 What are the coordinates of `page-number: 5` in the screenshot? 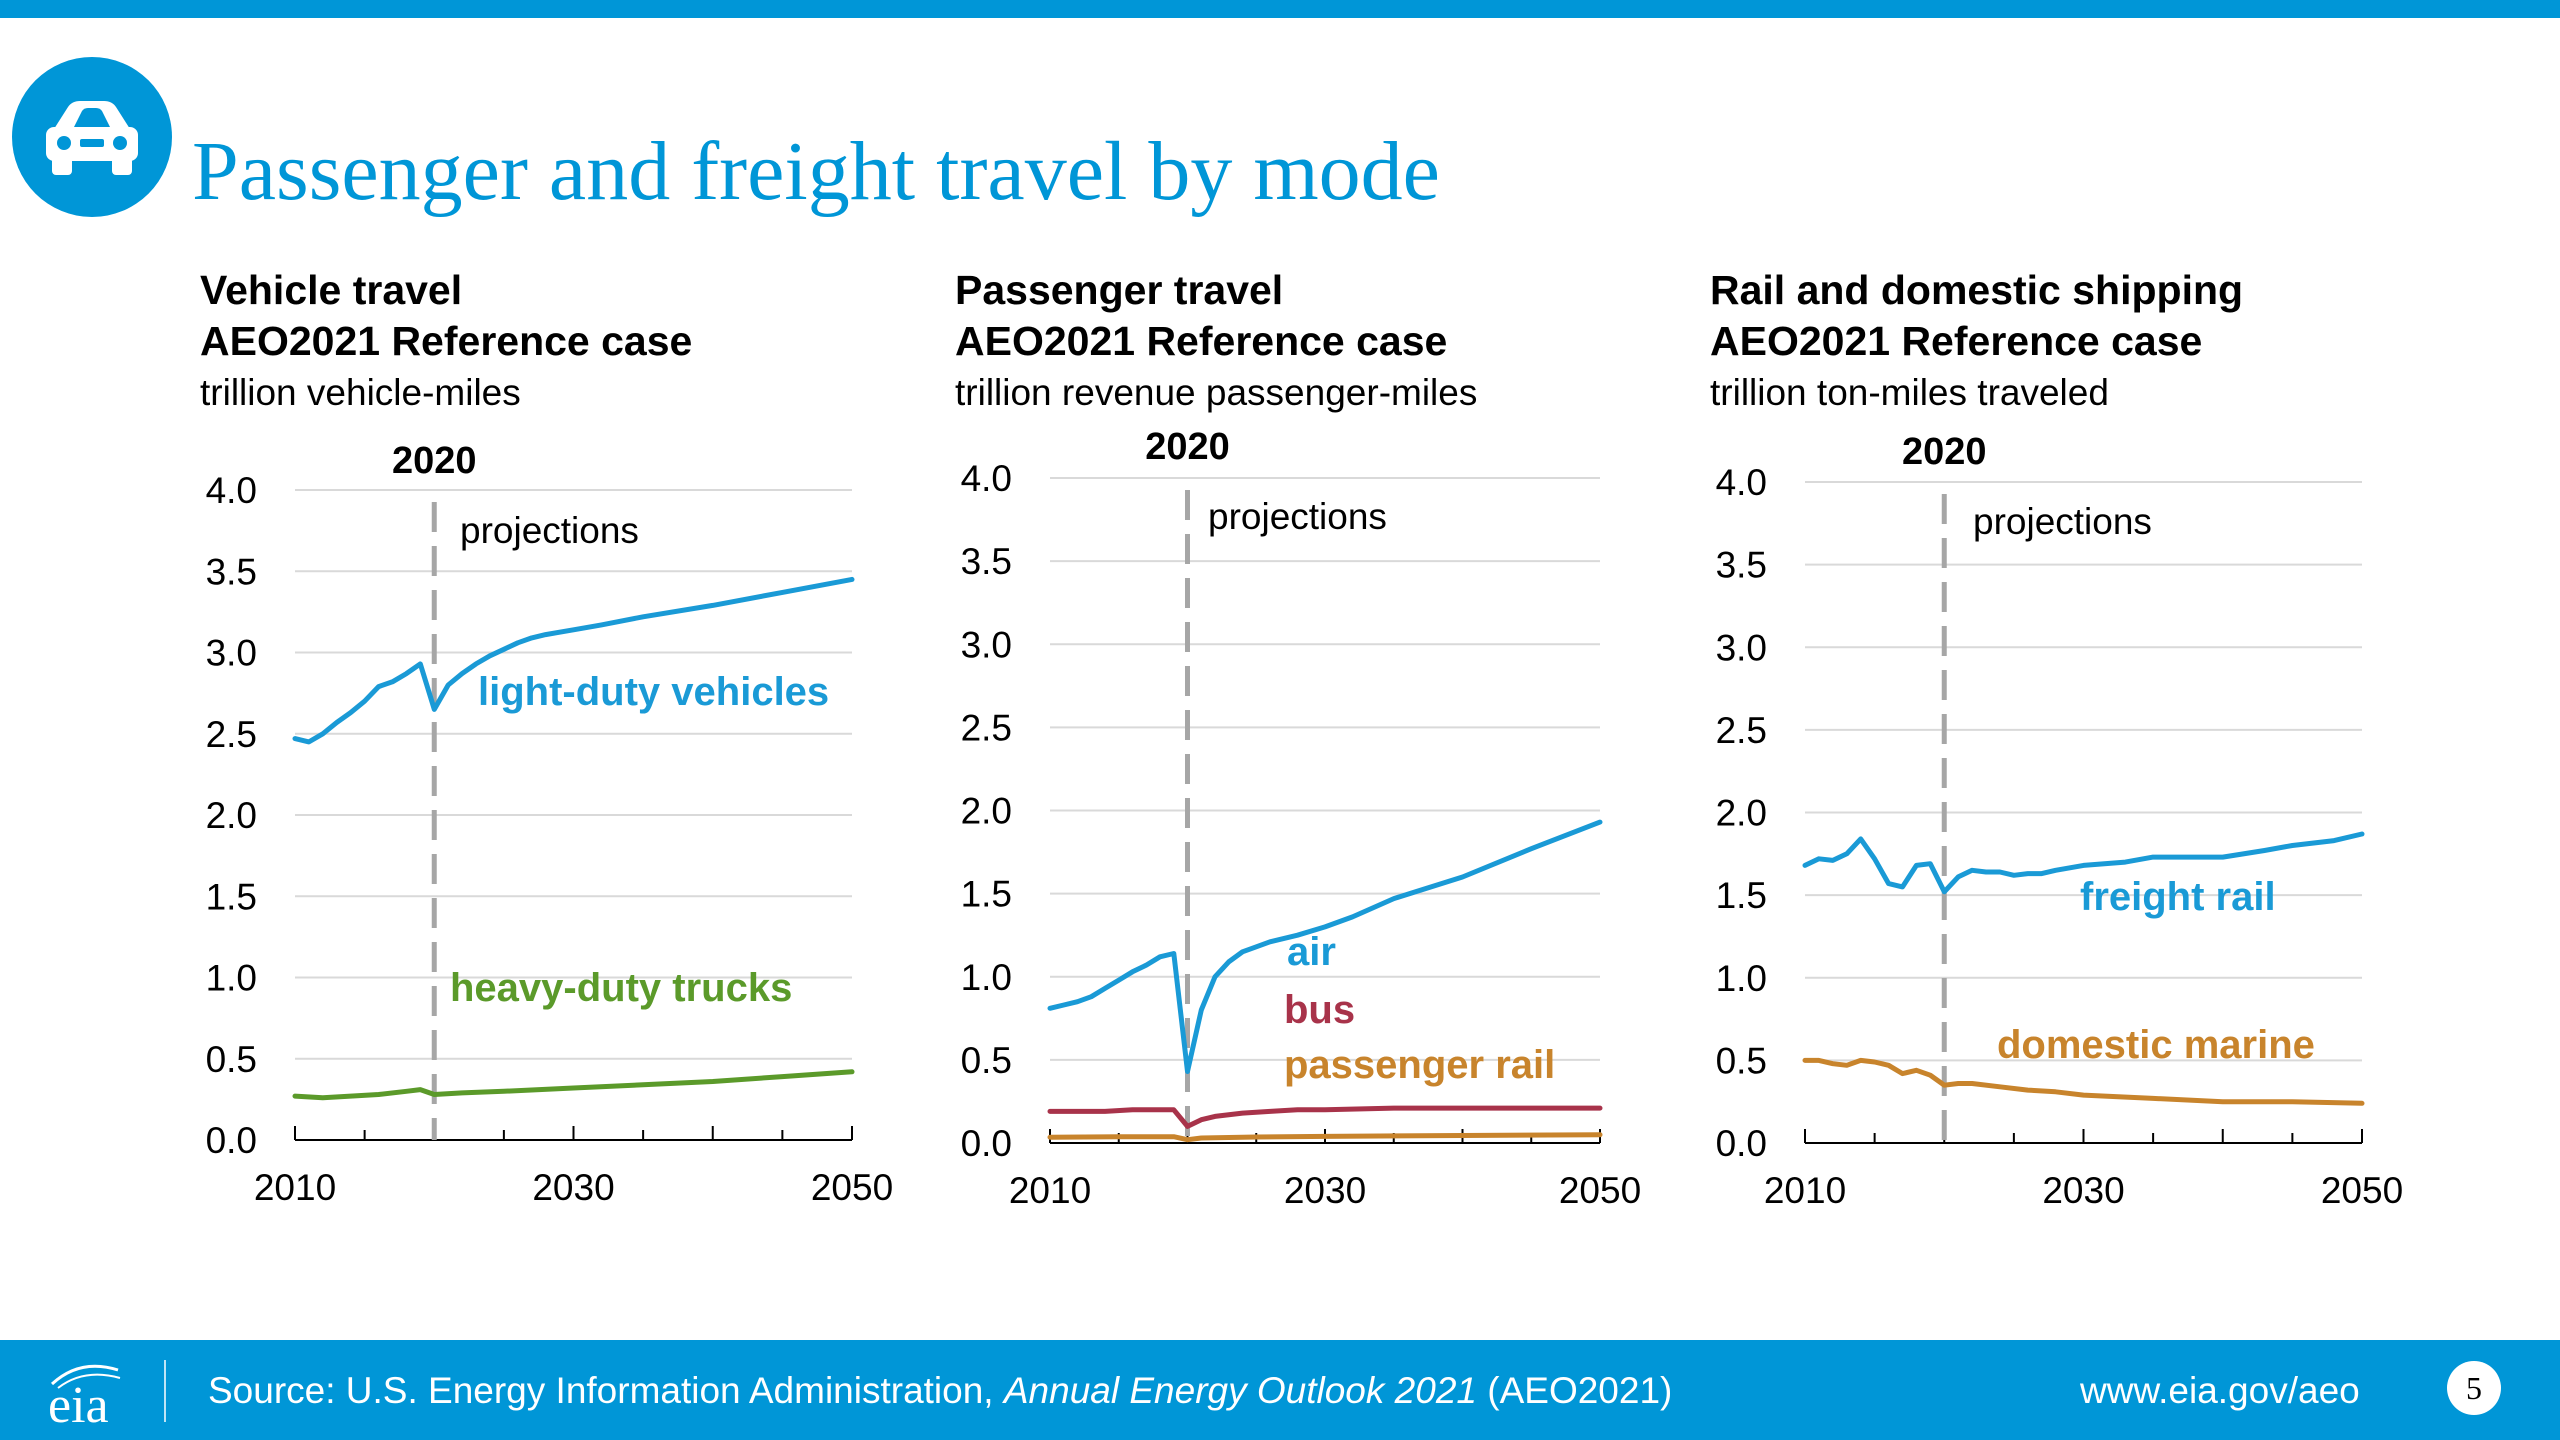 It's located at (2474, 1388).